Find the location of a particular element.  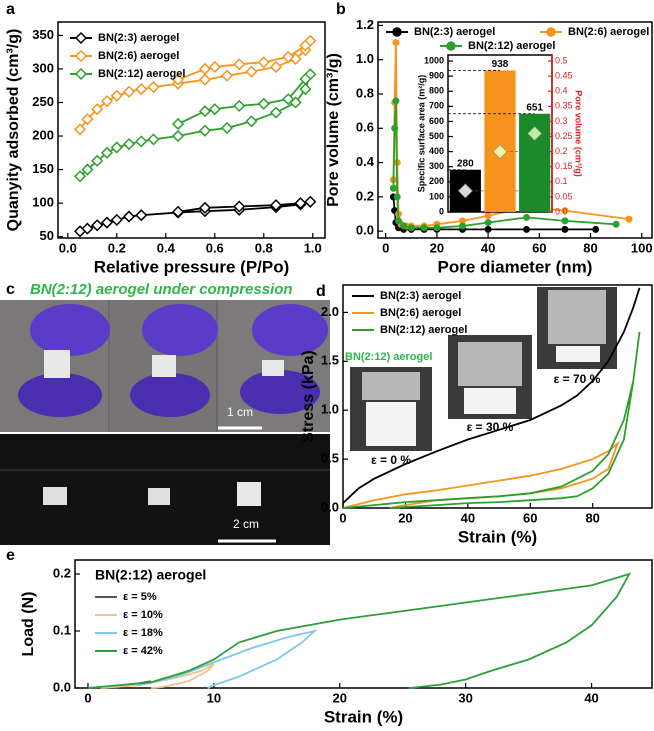

x-tick-label: 0.2 is located at coordinates (117, 247).